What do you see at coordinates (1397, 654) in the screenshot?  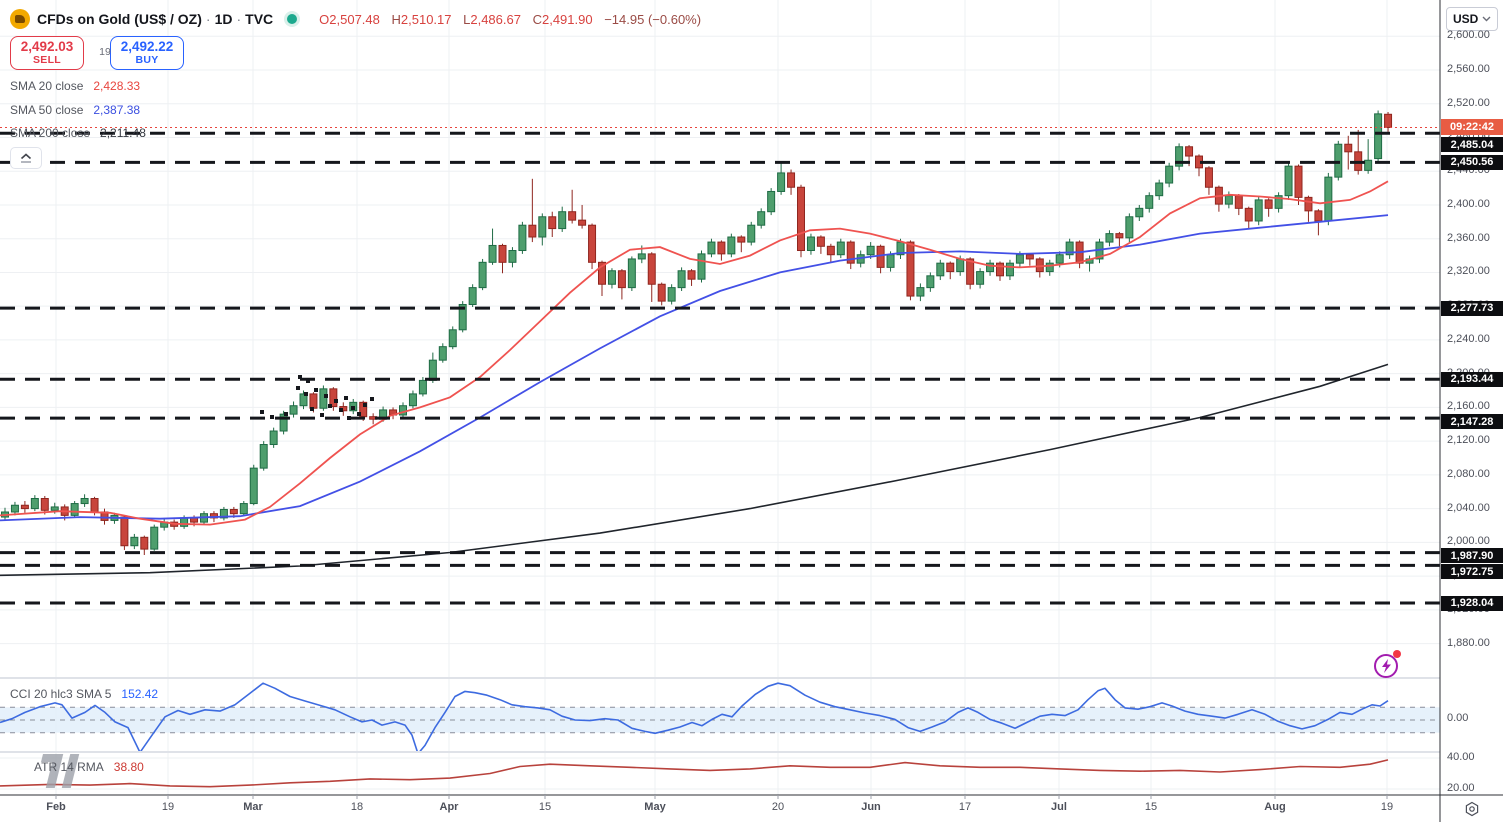 I see `notification-dot` at bounding box center [1397, 654].